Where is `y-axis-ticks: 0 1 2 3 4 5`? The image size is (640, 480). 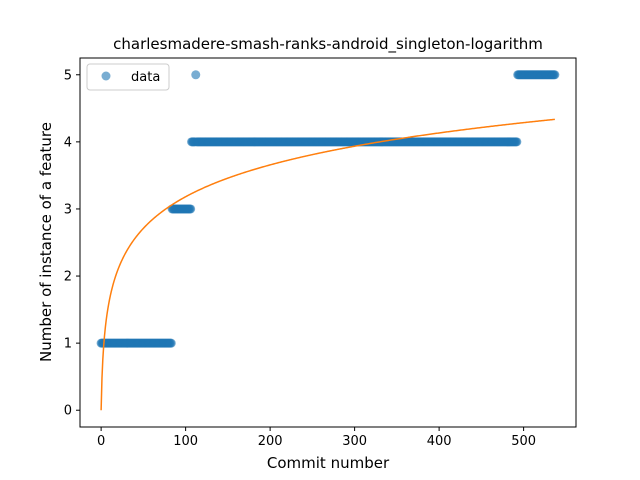 y-axis-ticks: 0 1 2 3 4 5 is located at coordinates (72, 243).